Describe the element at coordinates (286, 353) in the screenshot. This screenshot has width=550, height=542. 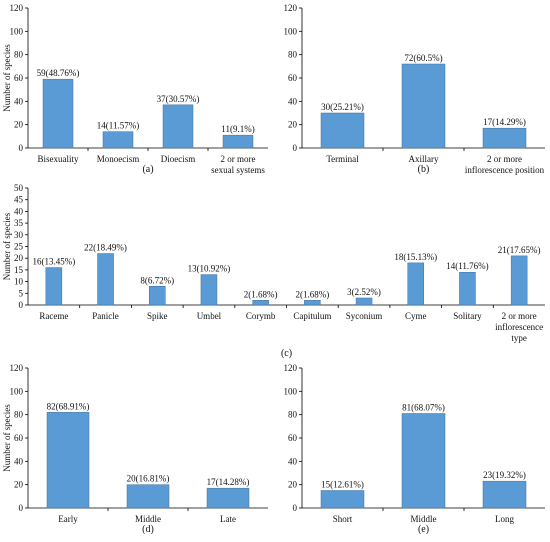
I see `panel-label: (c)` at that location.